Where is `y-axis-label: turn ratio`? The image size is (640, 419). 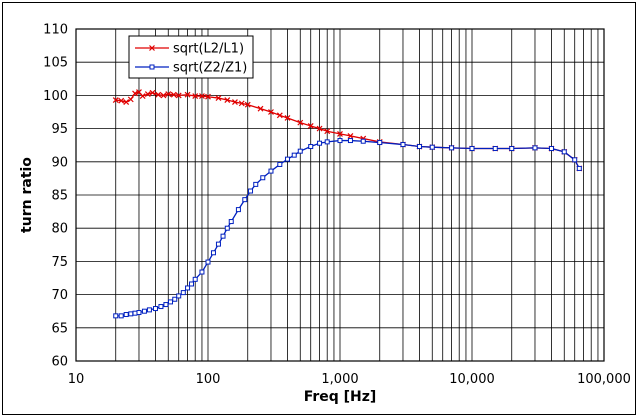
y-axis-label: turn ratio is located at coordinates (27, 195).